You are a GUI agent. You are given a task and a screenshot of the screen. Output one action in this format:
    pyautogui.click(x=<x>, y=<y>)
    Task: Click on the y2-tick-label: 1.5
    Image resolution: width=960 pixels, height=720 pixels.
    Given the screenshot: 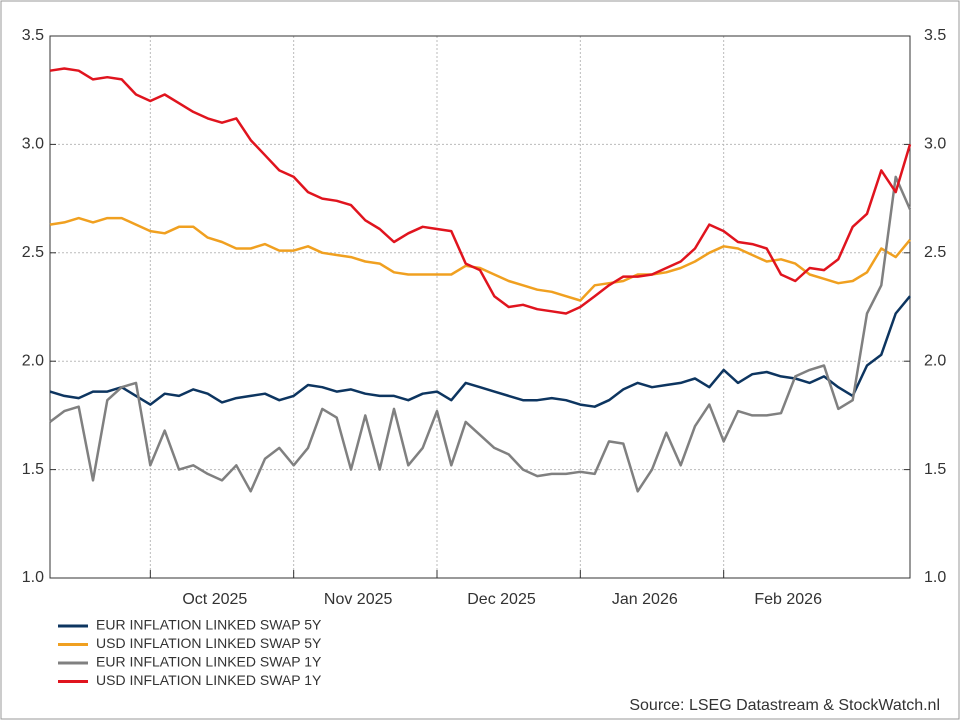 What is the action you would take?
    pyautogui.click(x=935, y=469)
    